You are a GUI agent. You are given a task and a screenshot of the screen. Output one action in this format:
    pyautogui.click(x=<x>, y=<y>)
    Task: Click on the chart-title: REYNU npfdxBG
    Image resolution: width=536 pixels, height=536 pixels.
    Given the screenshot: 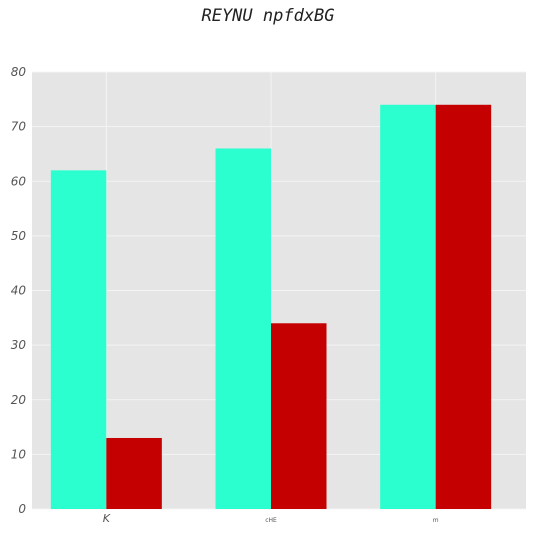 What is the action you would take?
    pyautogui.click(x=268, y=16)
    